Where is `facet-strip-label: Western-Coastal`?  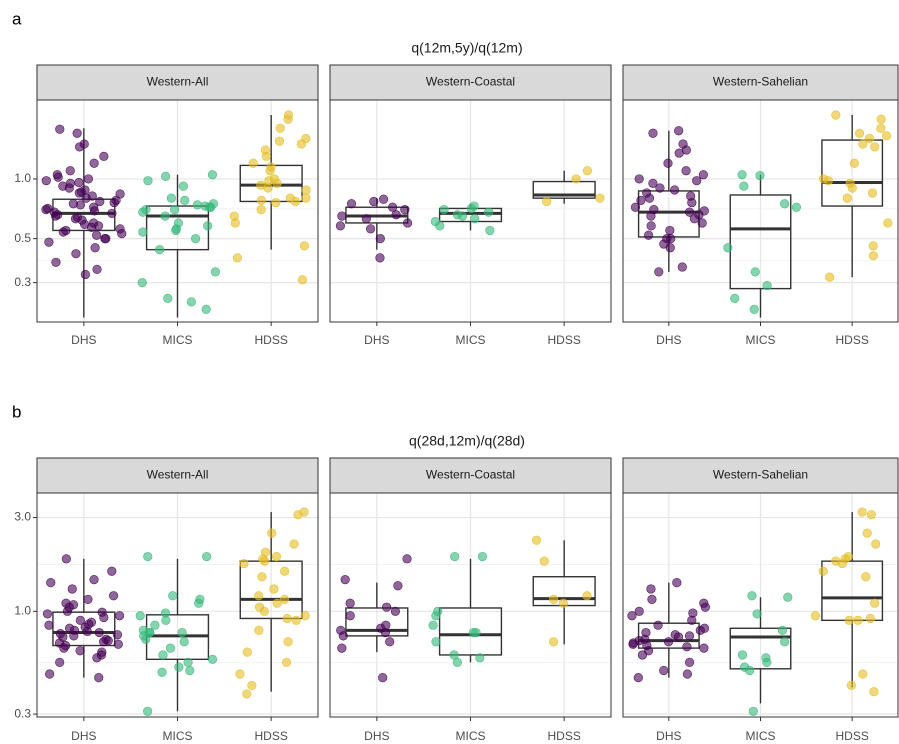 facet-strip-label: Western-Coastal is located at coordinates (470, 82).